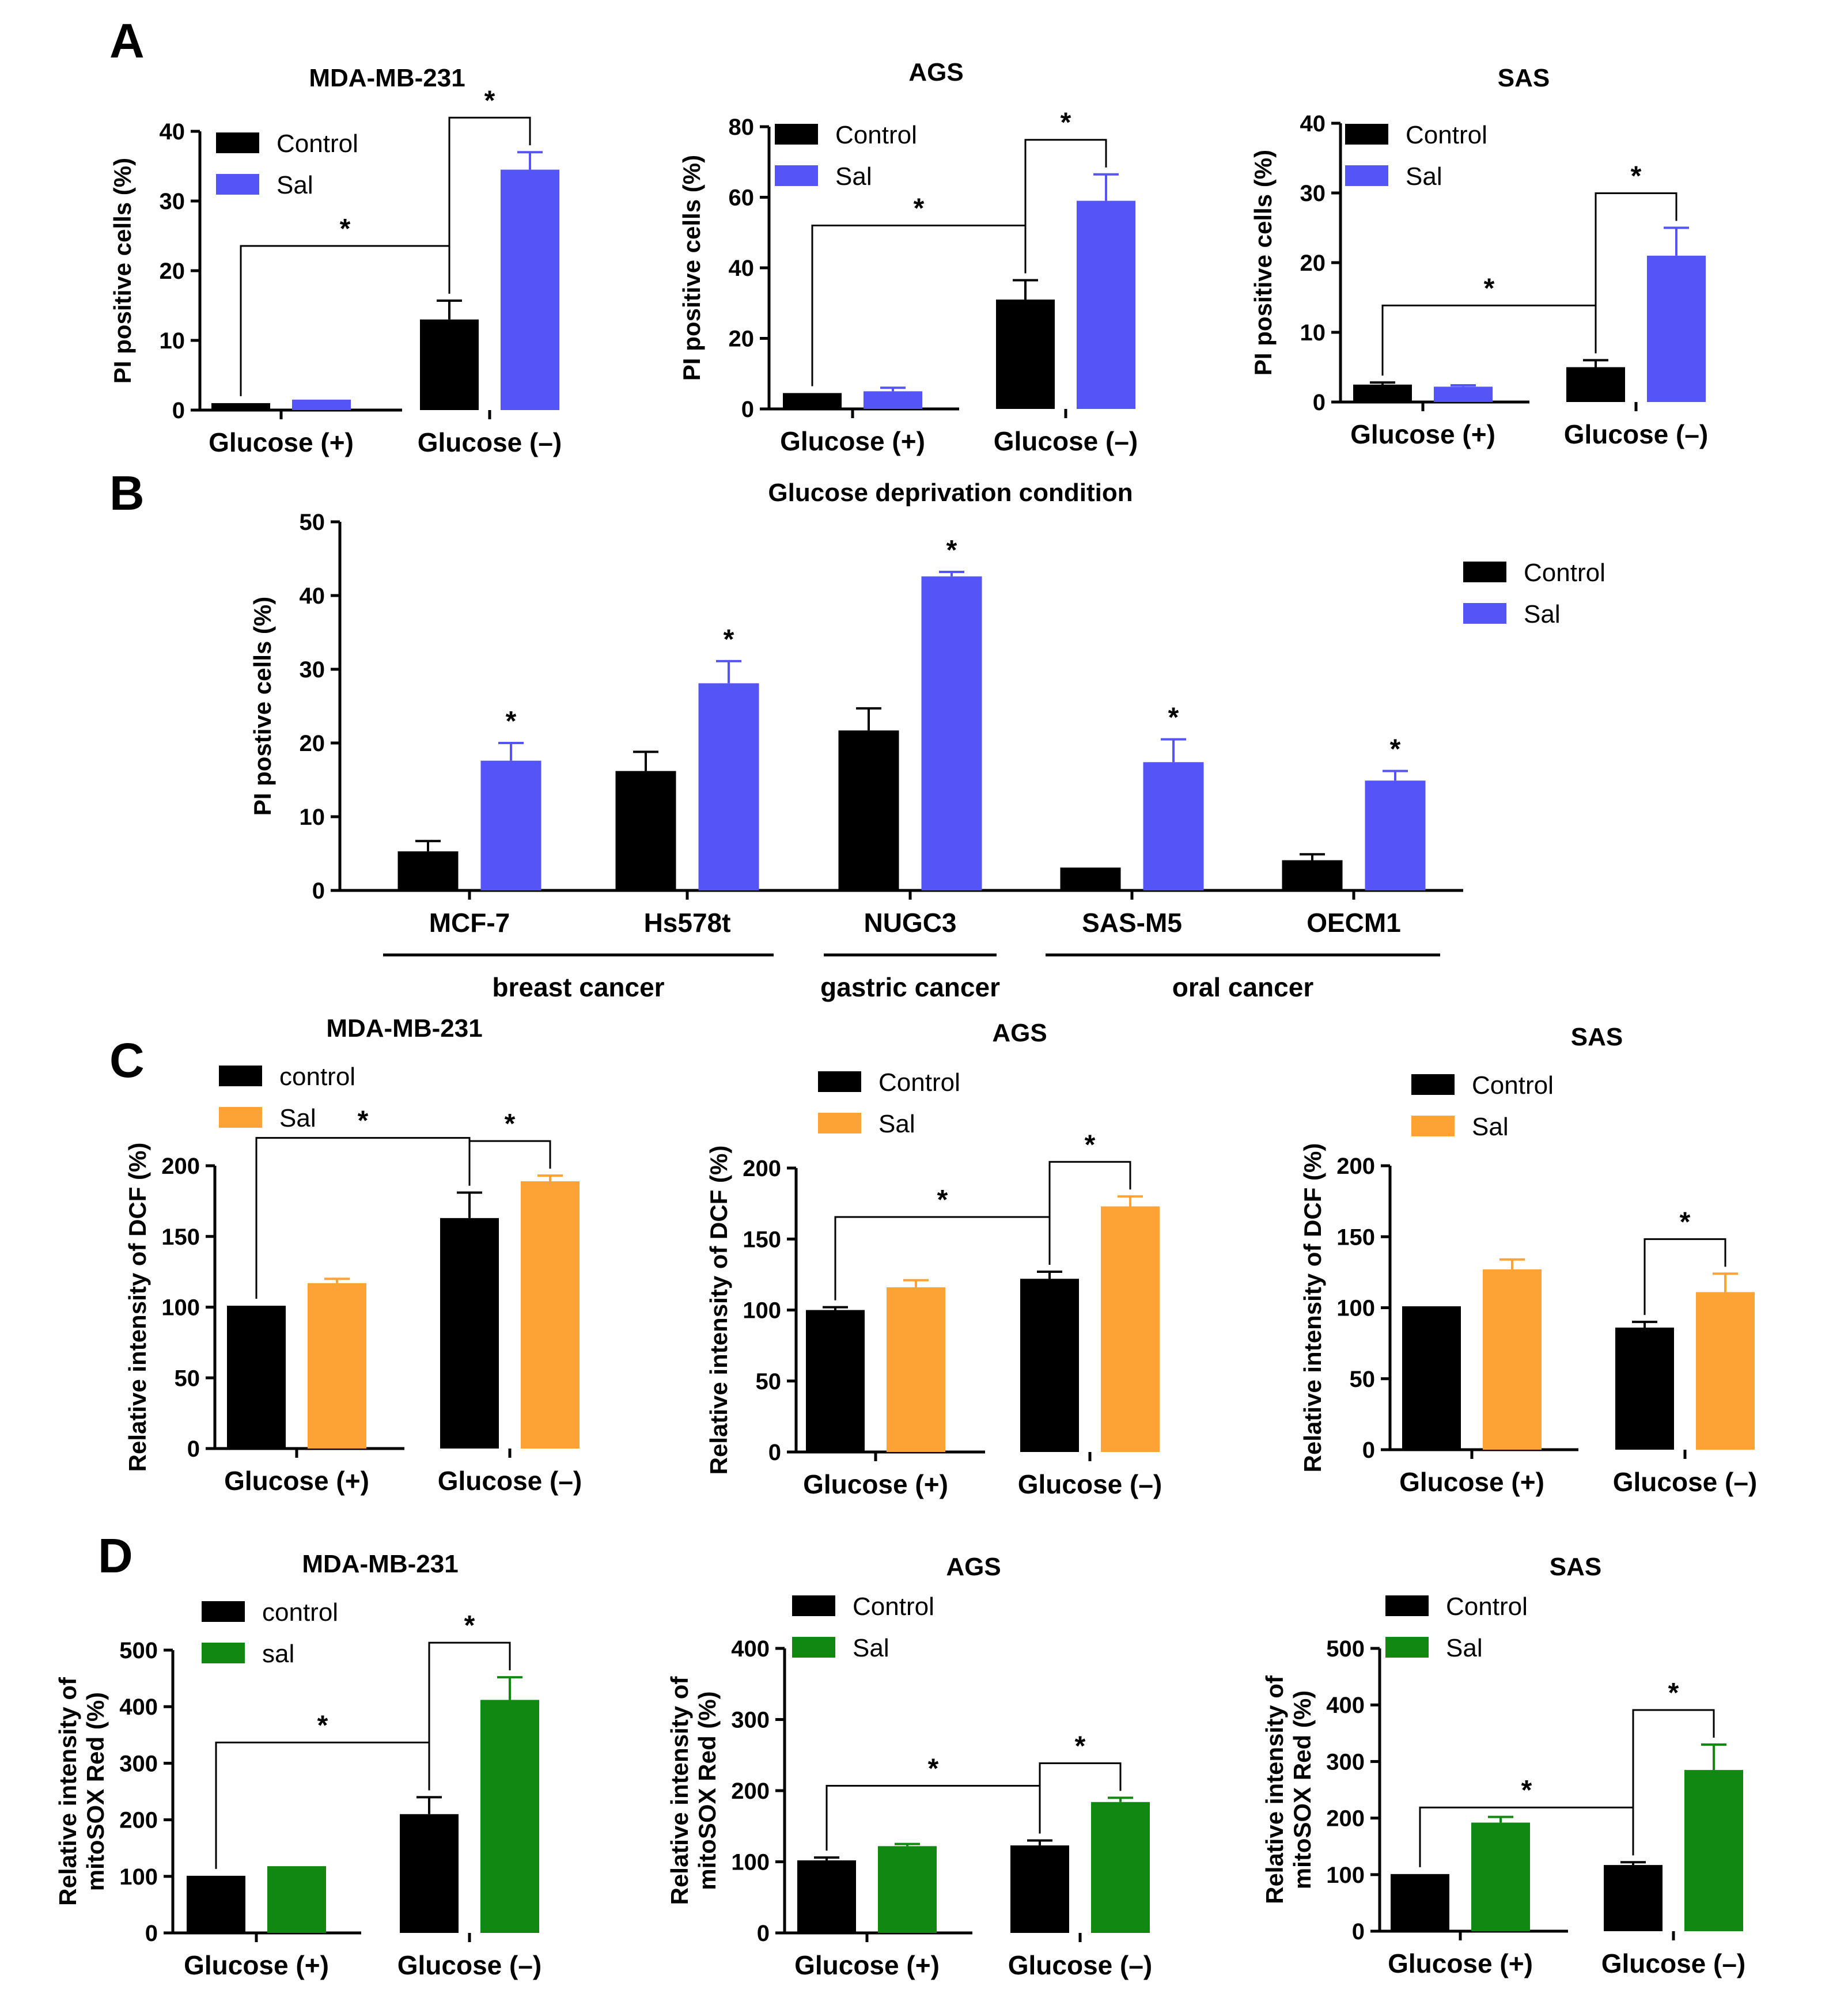  I want to click on d3-bar-control, so click(1420, 1902).